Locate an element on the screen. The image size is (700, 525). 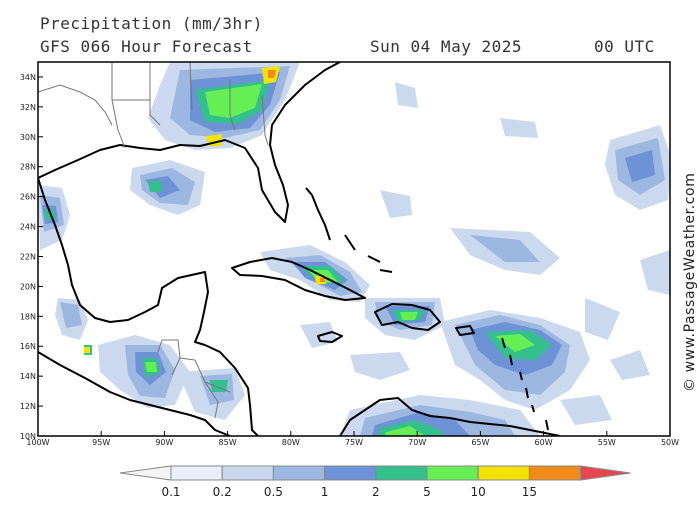
lon-tick-label: 80W is located at coordinates (291, 442).